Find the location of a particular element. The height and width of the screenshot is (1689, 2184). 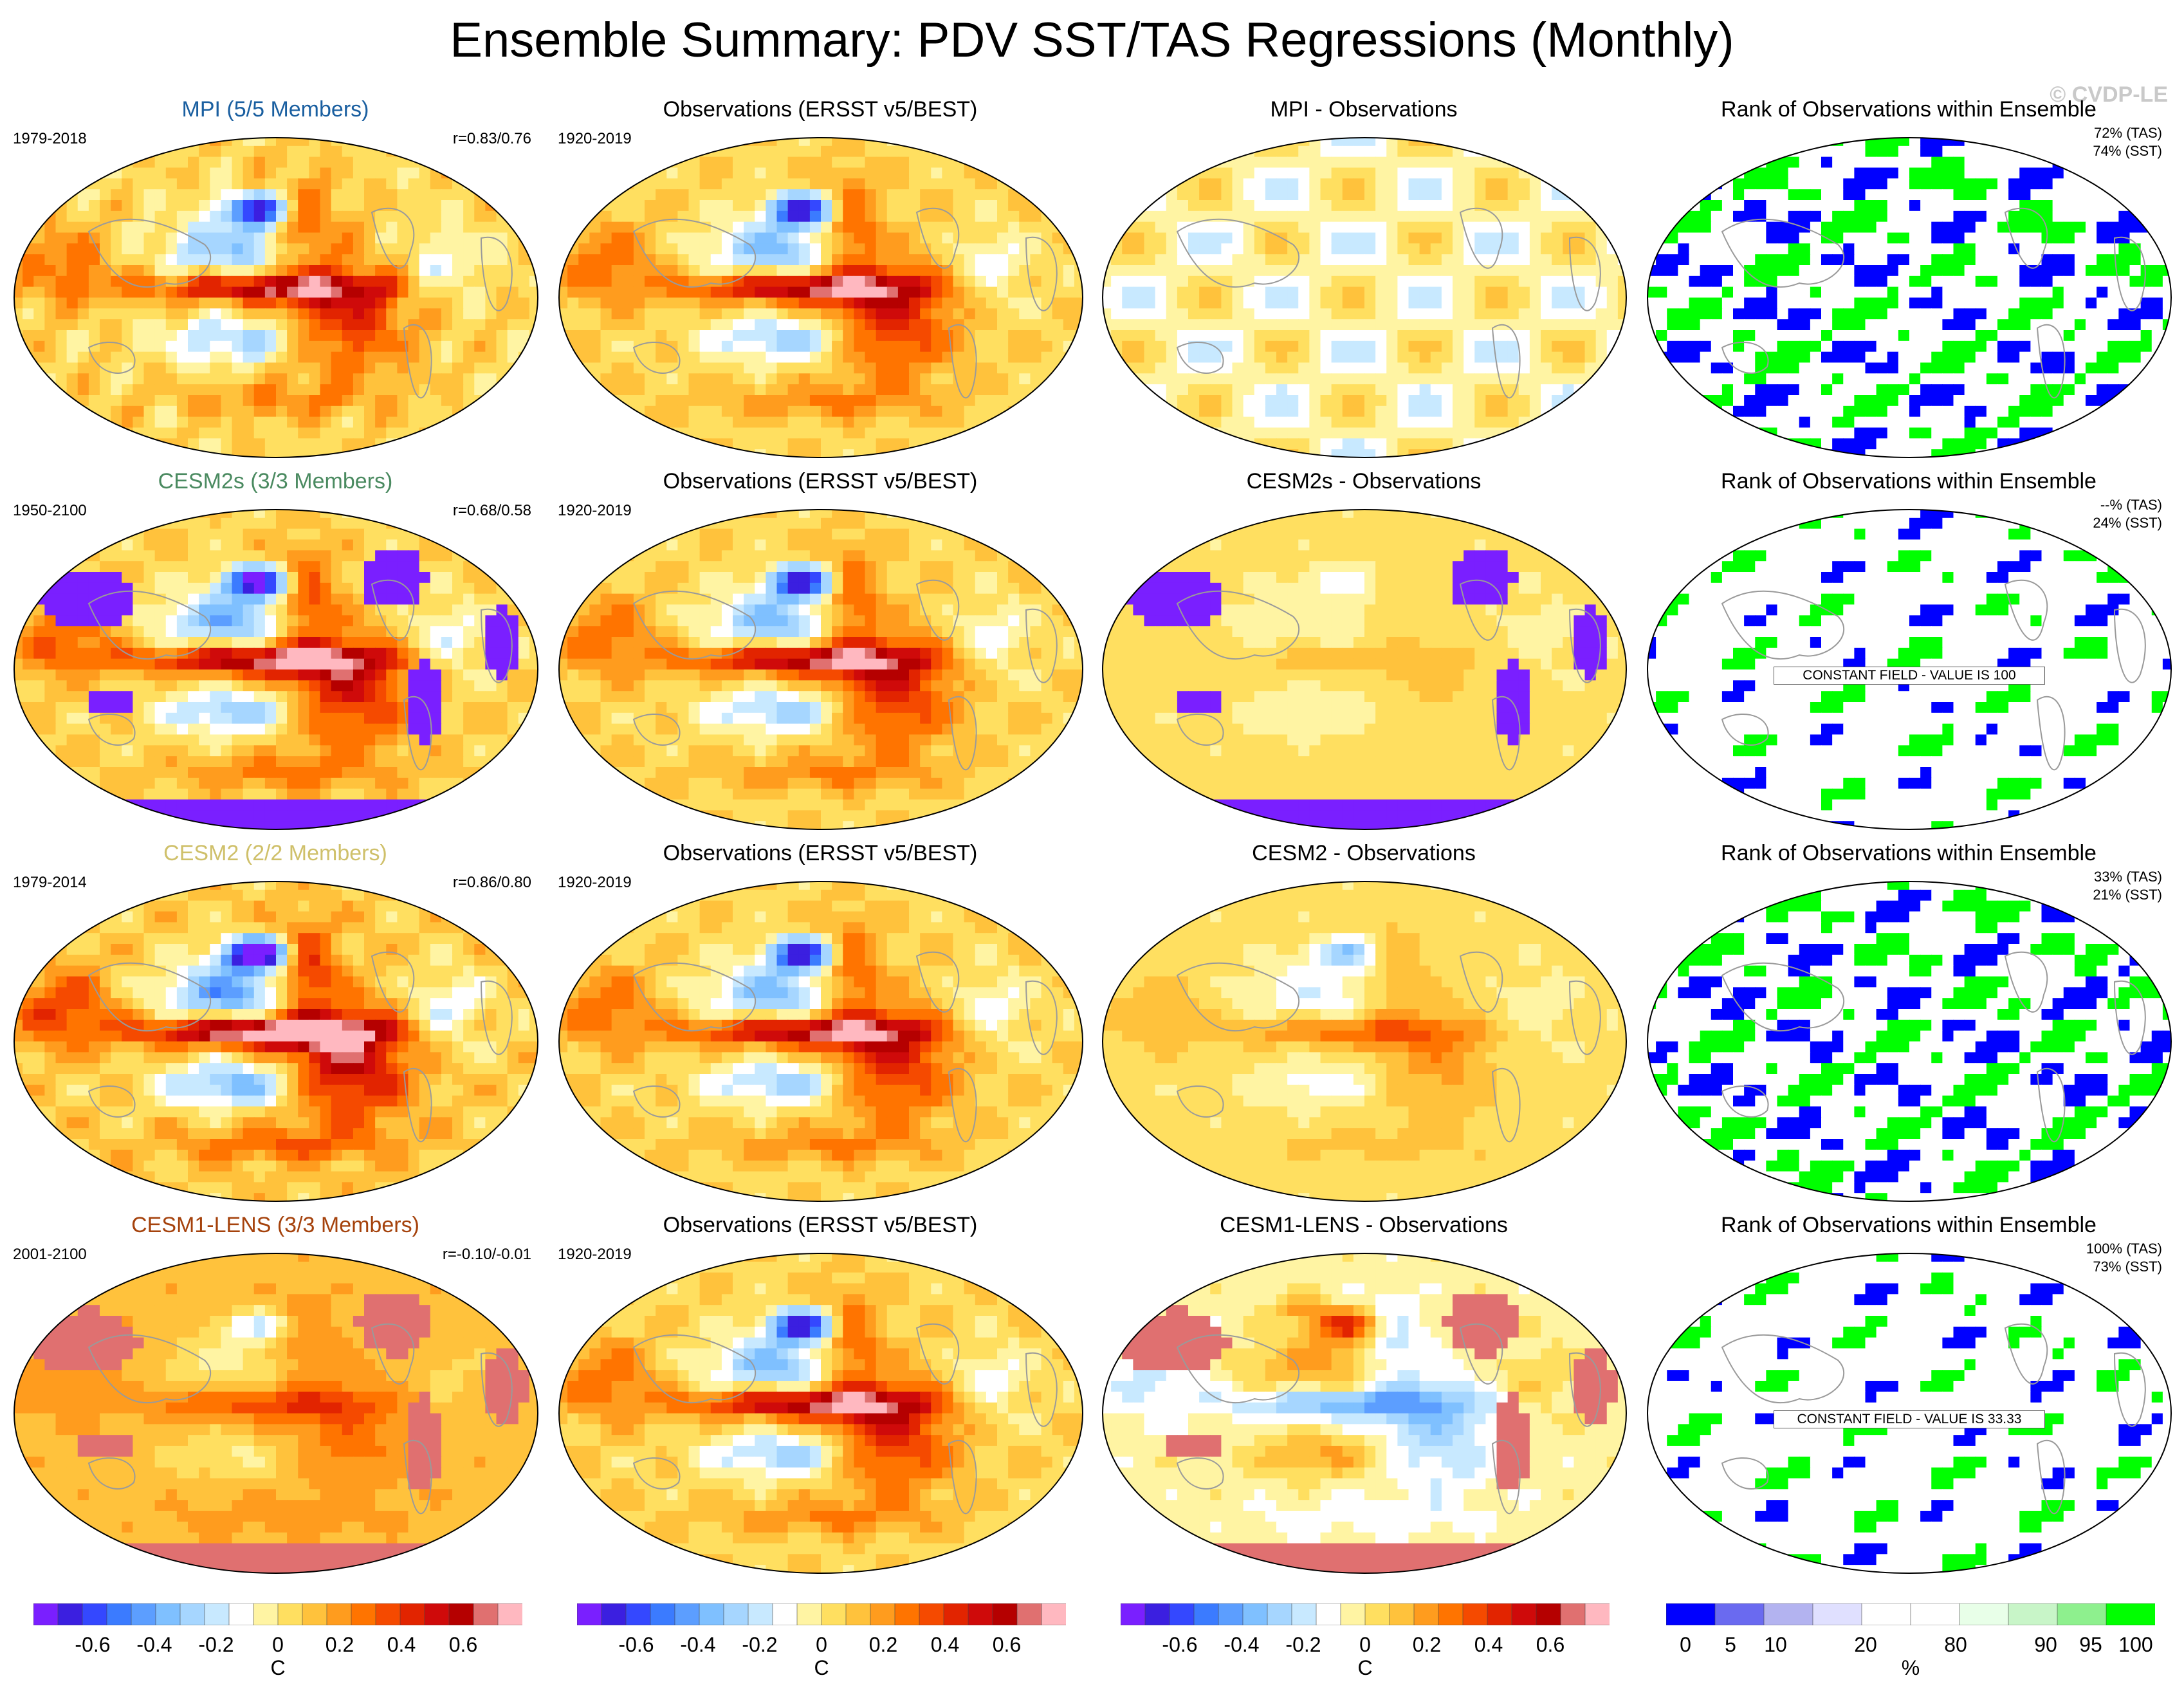

sst-rank-percent: 74% (SST) is located at coordinates (2128, 152).